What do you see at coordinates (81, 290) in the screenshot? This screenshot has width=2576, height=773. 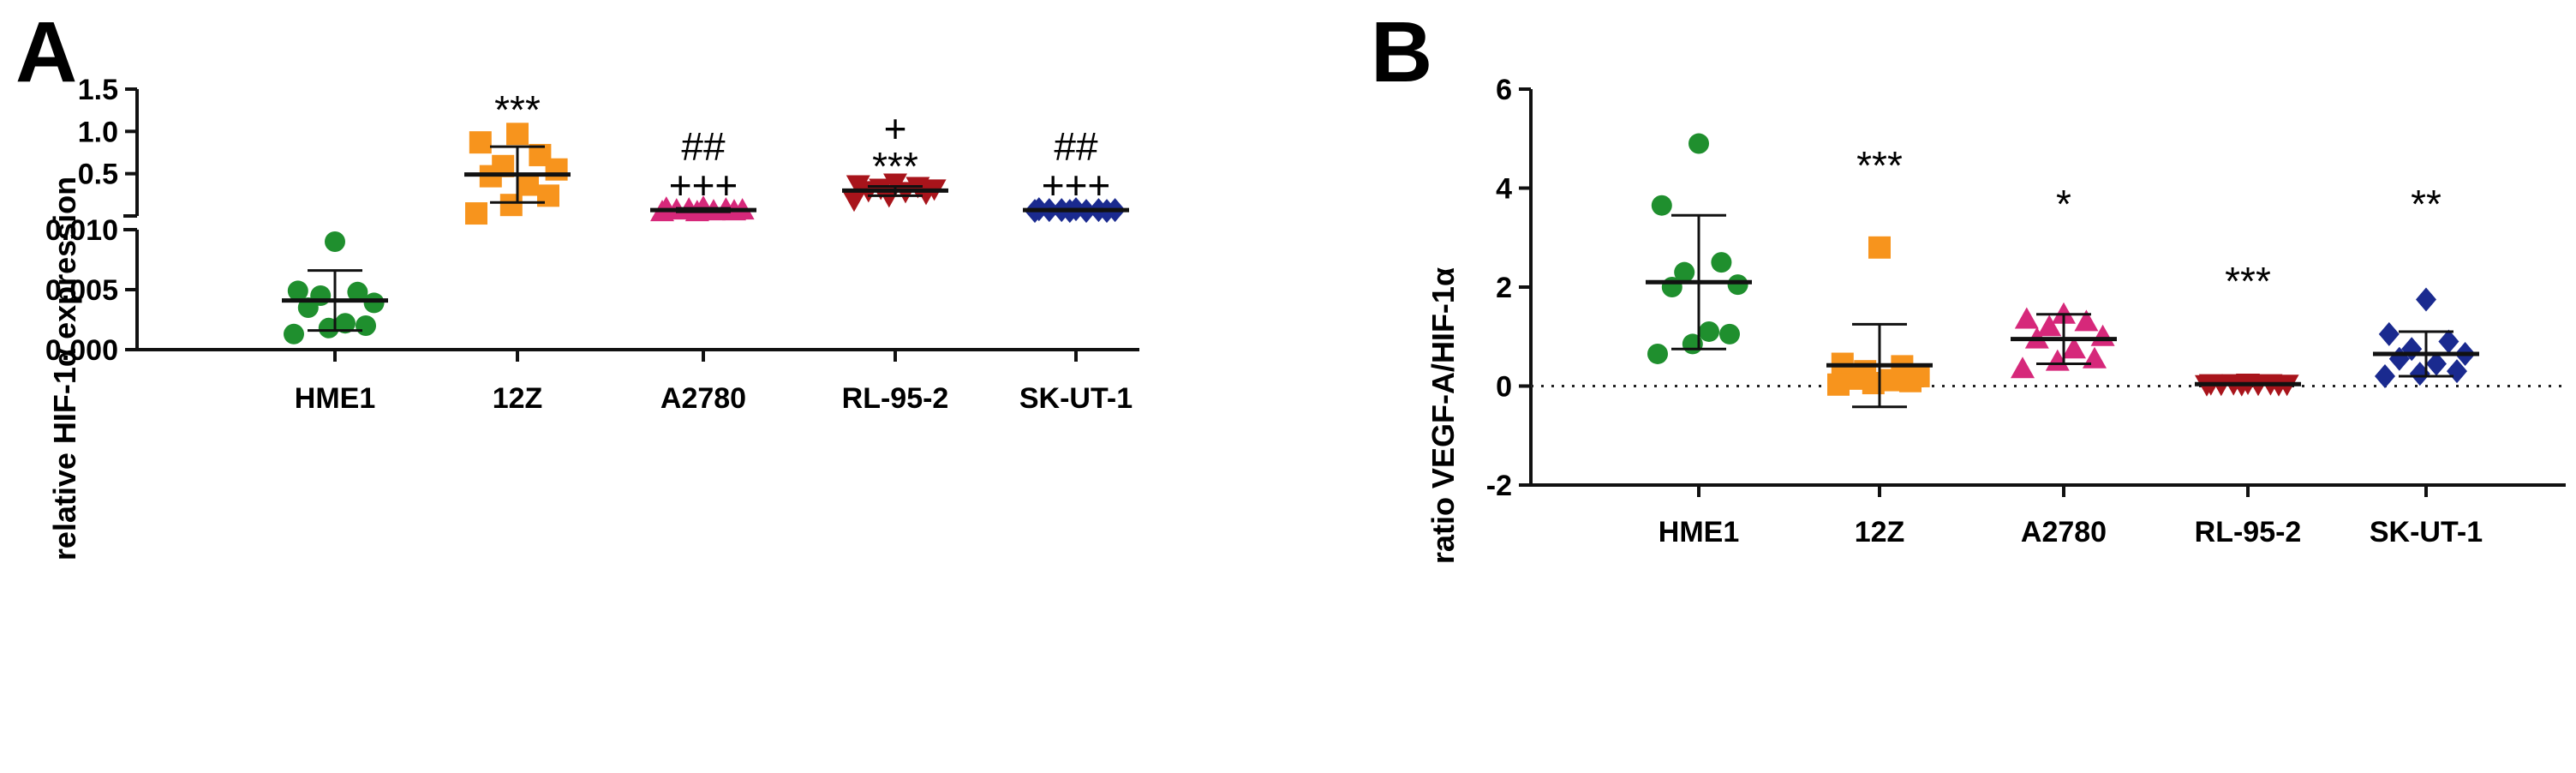 I see `y-tick-label: 0.005` at bounding box center [81, 290].